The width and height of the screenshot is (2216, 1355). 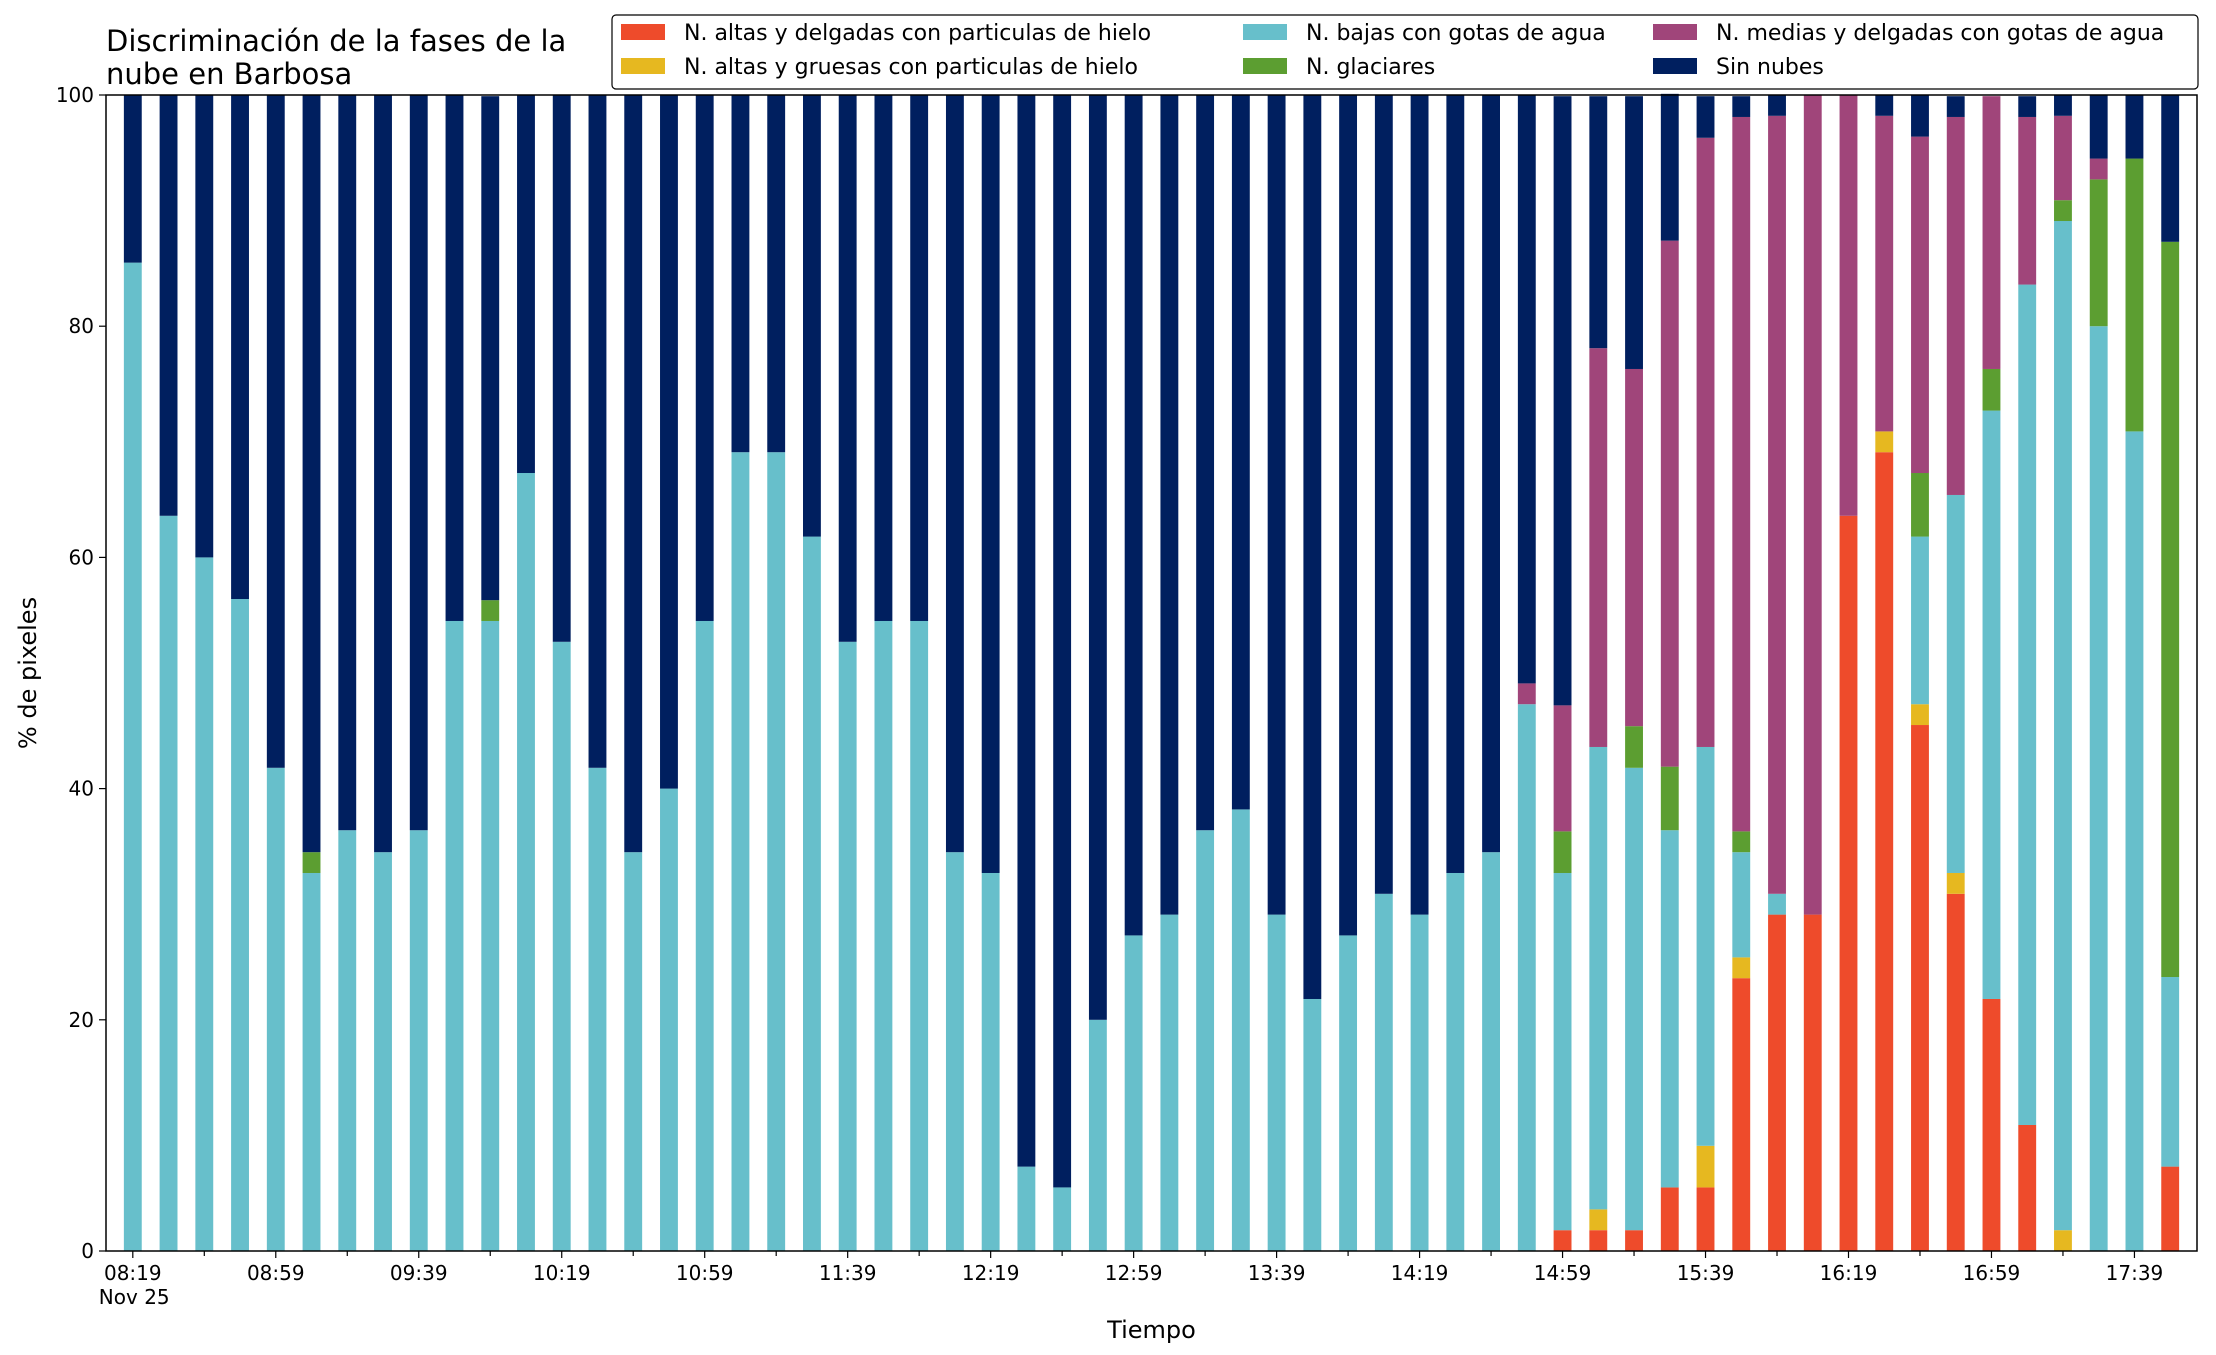 What do you see at coordinates (562, 1273) in the screenshot?
I see `x-tick-label: 10:19` at bounding box center [562, 1273].